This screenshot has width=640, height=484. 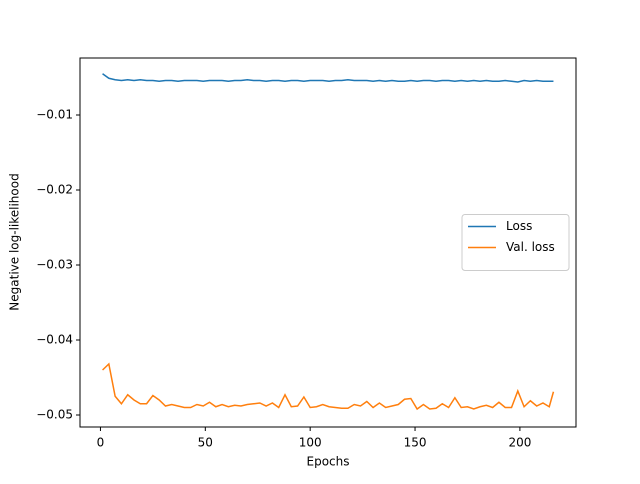 I want to click on x-axis-label: Epochs, so click(x=328, y=462).